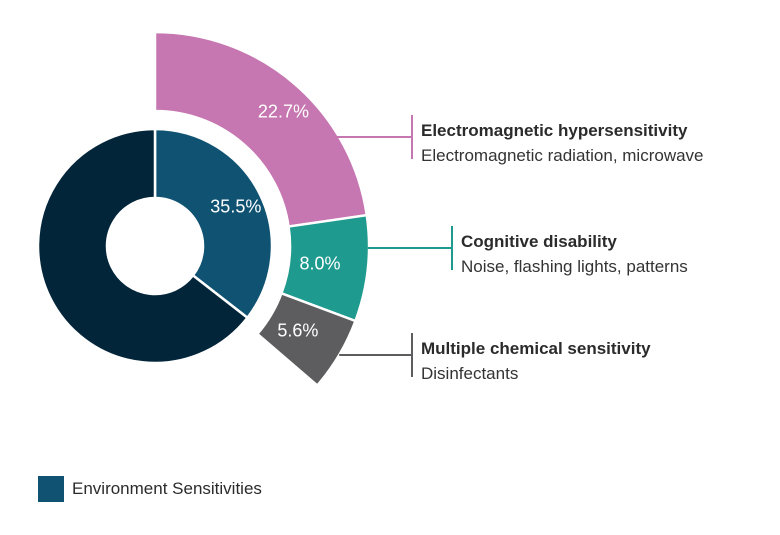 The width and height of the screenshot is (780, 535). What do you see at coordinates (283, 111) in the screenshot?
I see `breakdown-label-electromagnetic: 22.7%` at bounding box center [283, 111].